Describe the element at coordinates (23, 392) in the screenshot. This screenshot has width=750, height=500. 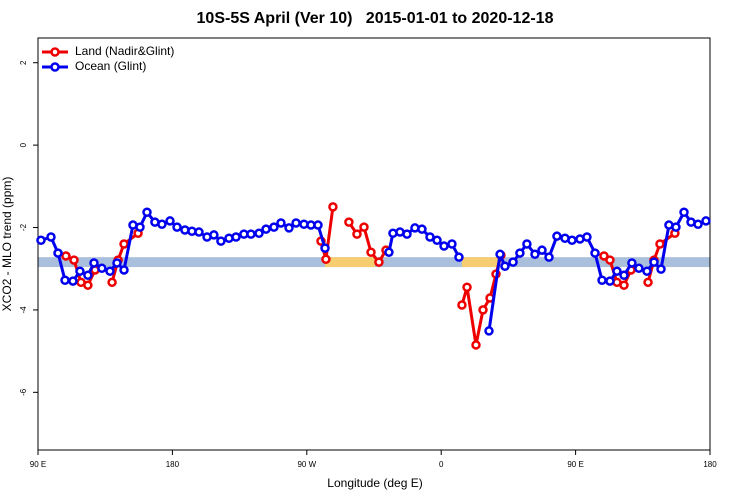
I see `y-tick-label: -6` at that location.